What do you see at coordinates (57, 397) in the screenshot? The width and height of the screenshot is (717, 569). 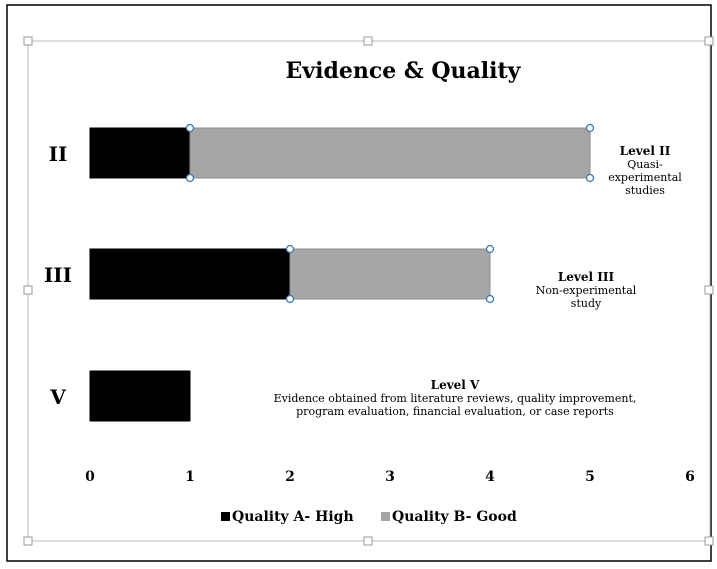 I see `category-label: V` at bounding box center [57, 397].